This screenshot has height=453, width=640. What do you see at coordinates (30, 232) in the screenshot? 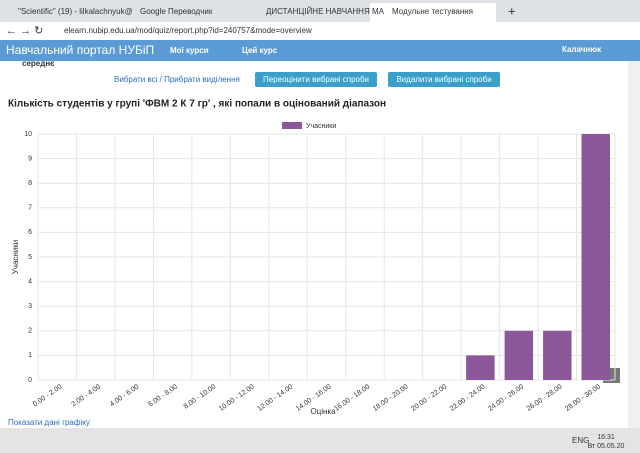
I see `y-tick-label: 6` at bounding box center [30, 232].